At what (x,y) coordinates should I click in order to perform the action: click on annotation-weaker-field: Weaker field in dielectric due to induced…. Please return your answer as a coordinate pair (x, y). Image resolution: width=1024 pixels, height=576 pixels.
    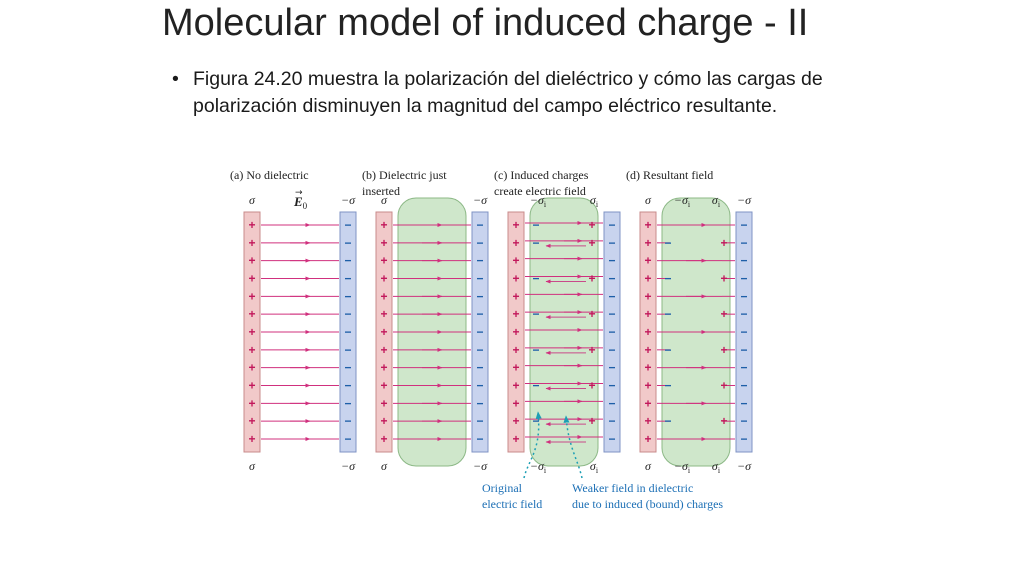
    Looking at the image, I should click on (647, 496).